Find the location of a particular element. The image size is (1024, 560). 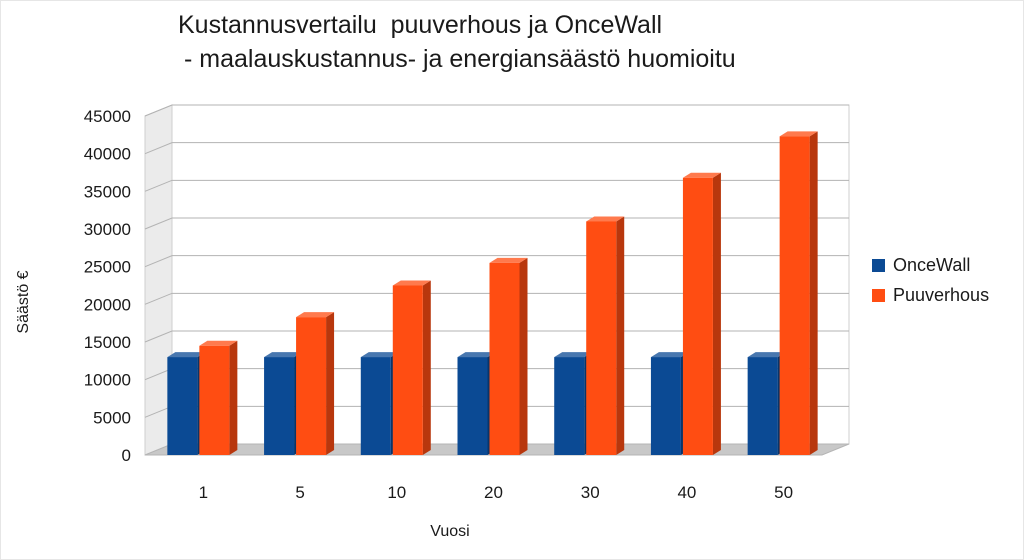

y-tick-label: 5000 is located at coordinates (112, 417).